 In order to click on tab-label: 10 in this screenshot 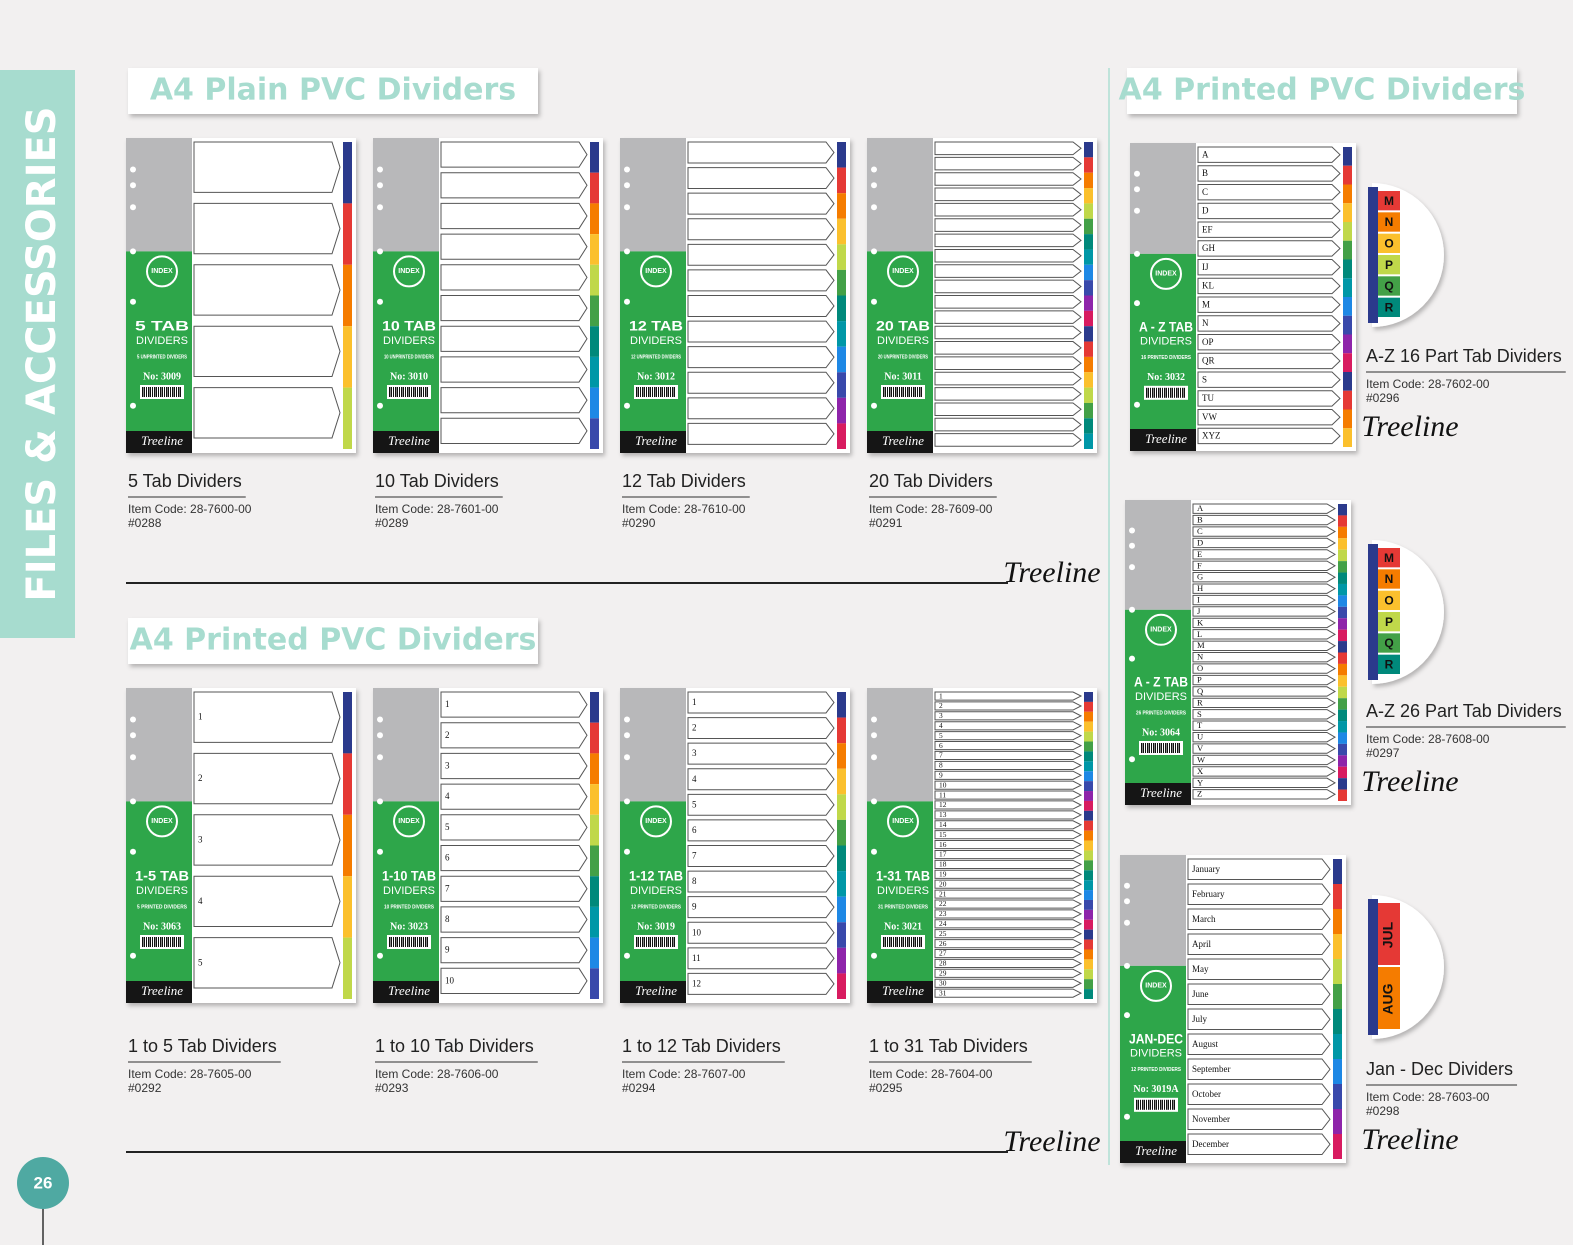, I will do `click(943, 784)`.